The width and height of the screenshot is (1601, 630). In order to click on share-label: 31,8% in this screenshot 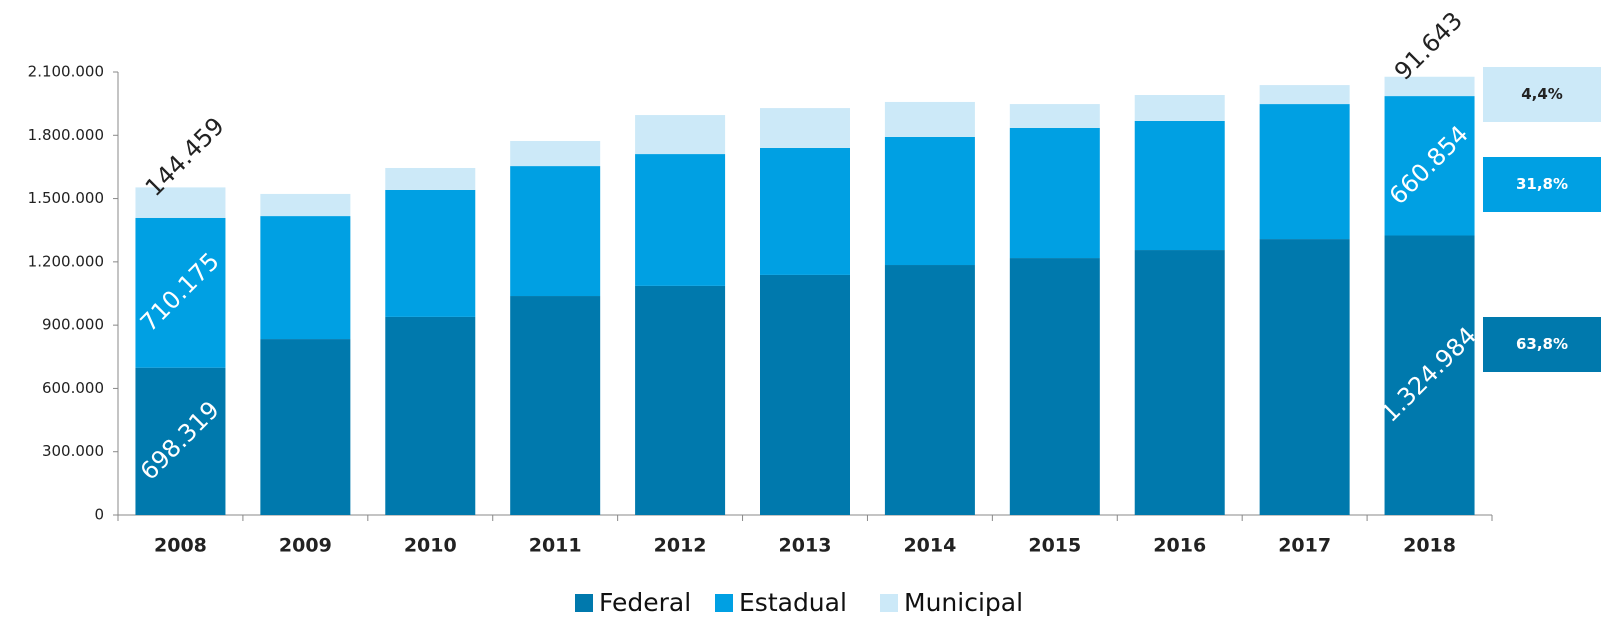, I will do `click(1542, 184)`.